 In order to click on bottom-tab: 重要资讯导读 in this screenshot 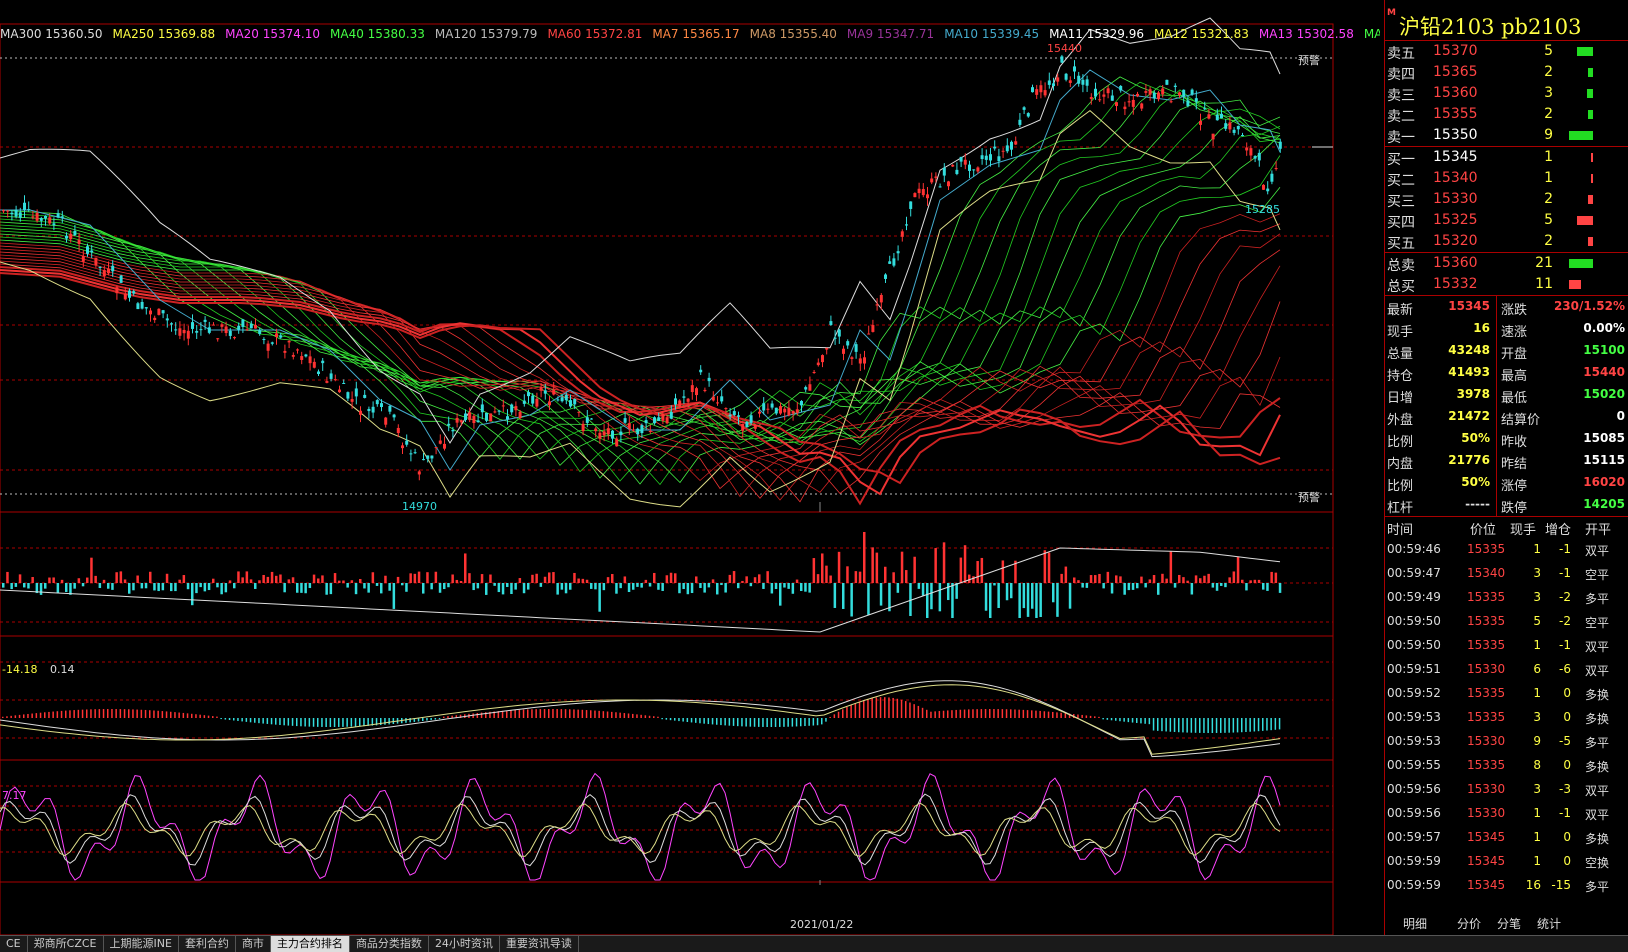, I will do `click(539, 944)`.